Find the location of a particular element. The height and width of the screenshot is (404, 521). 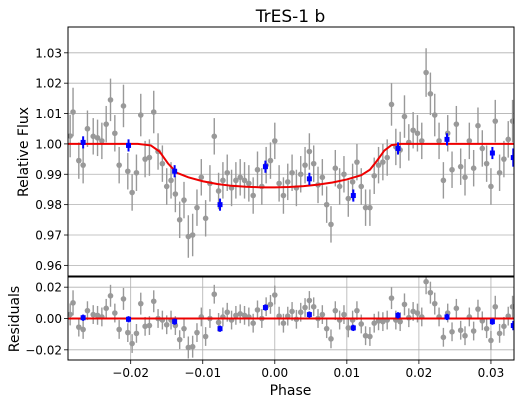

x-axis-label: Phase is located at coordinates (291, 391).